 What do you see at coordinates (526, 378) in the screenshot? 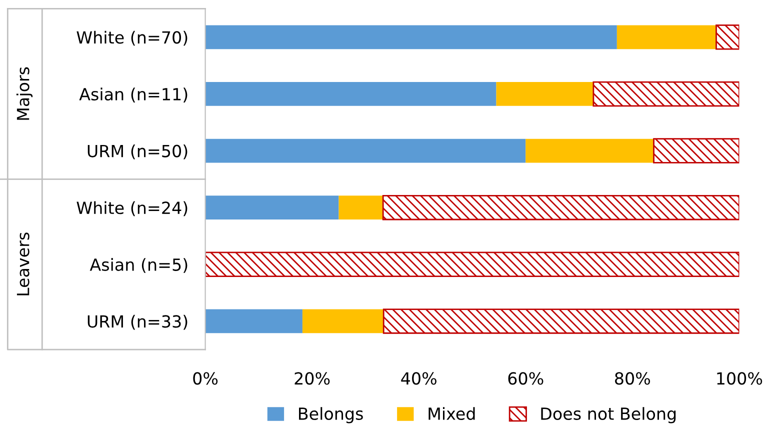
I see `x-tick-label: 60%` at bounding box center [526, 378].